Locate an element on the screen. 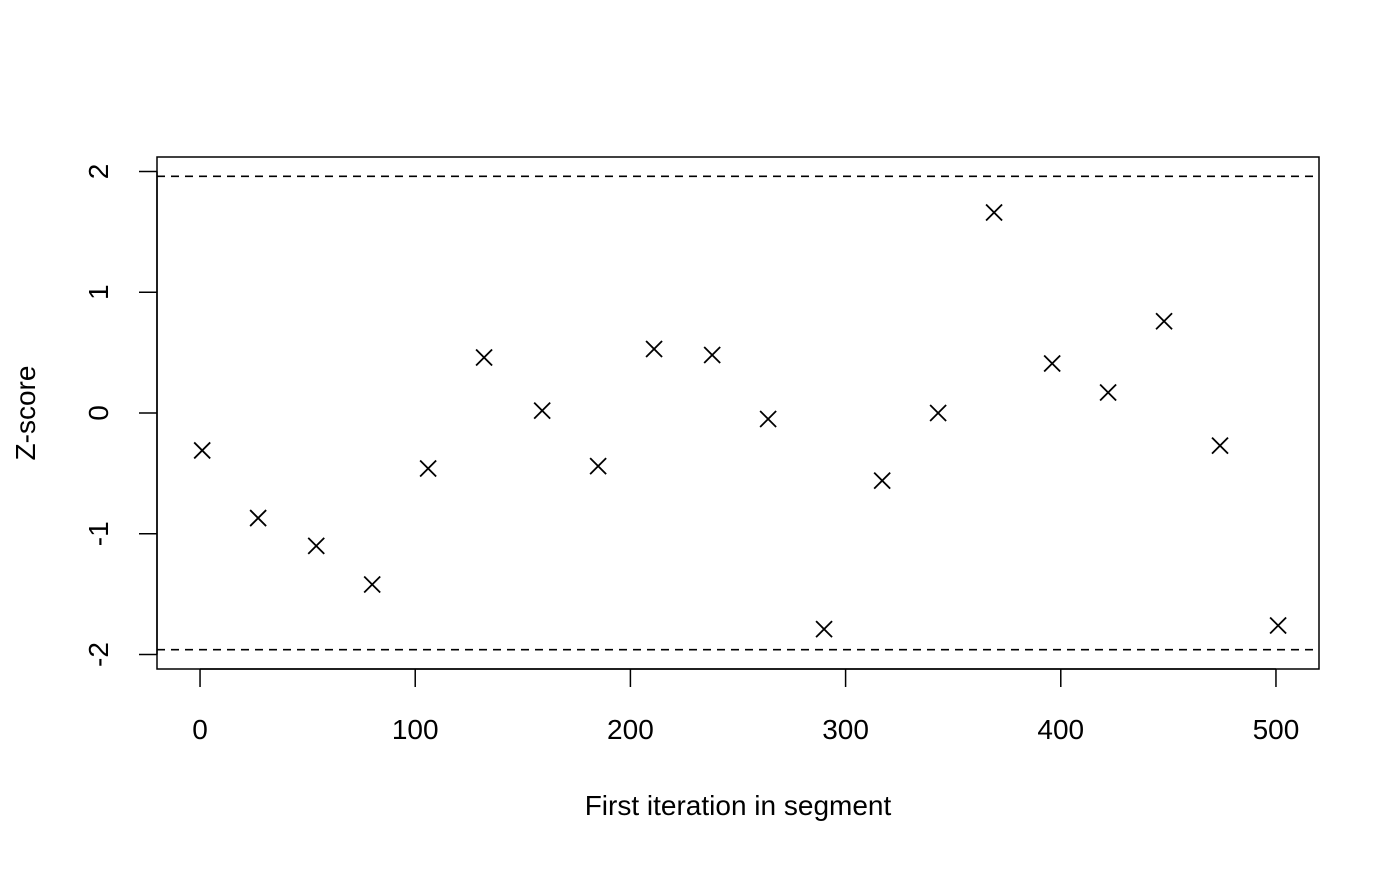  y-tick-label: -1 is located at coordinates (98, 533).